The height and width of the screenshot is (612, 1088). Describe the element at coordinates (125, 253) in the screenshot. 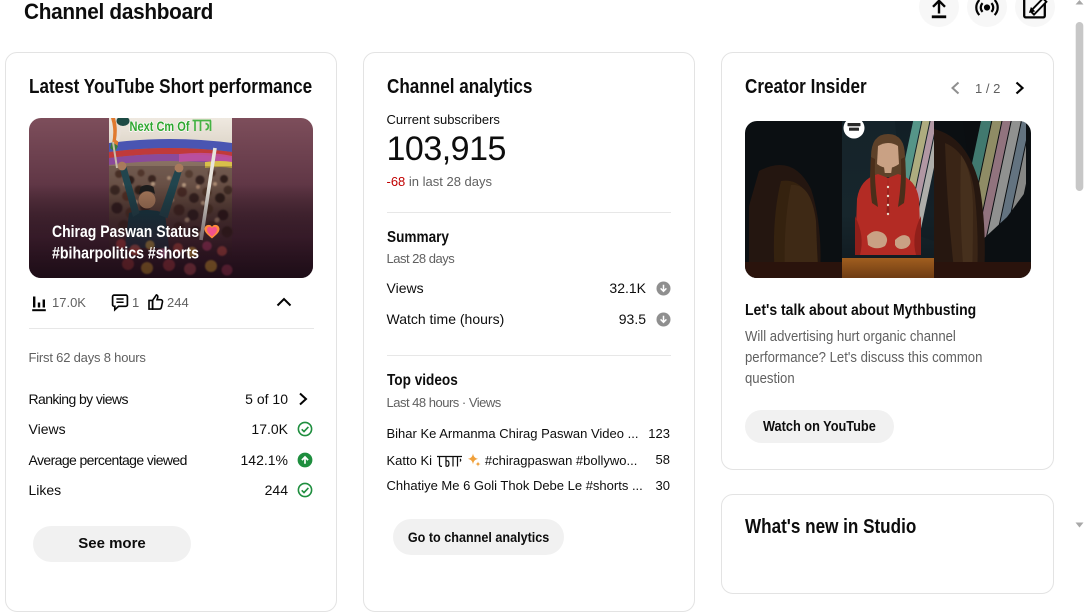

I see `svg-text: #biharpolitics #shorts` at that location.